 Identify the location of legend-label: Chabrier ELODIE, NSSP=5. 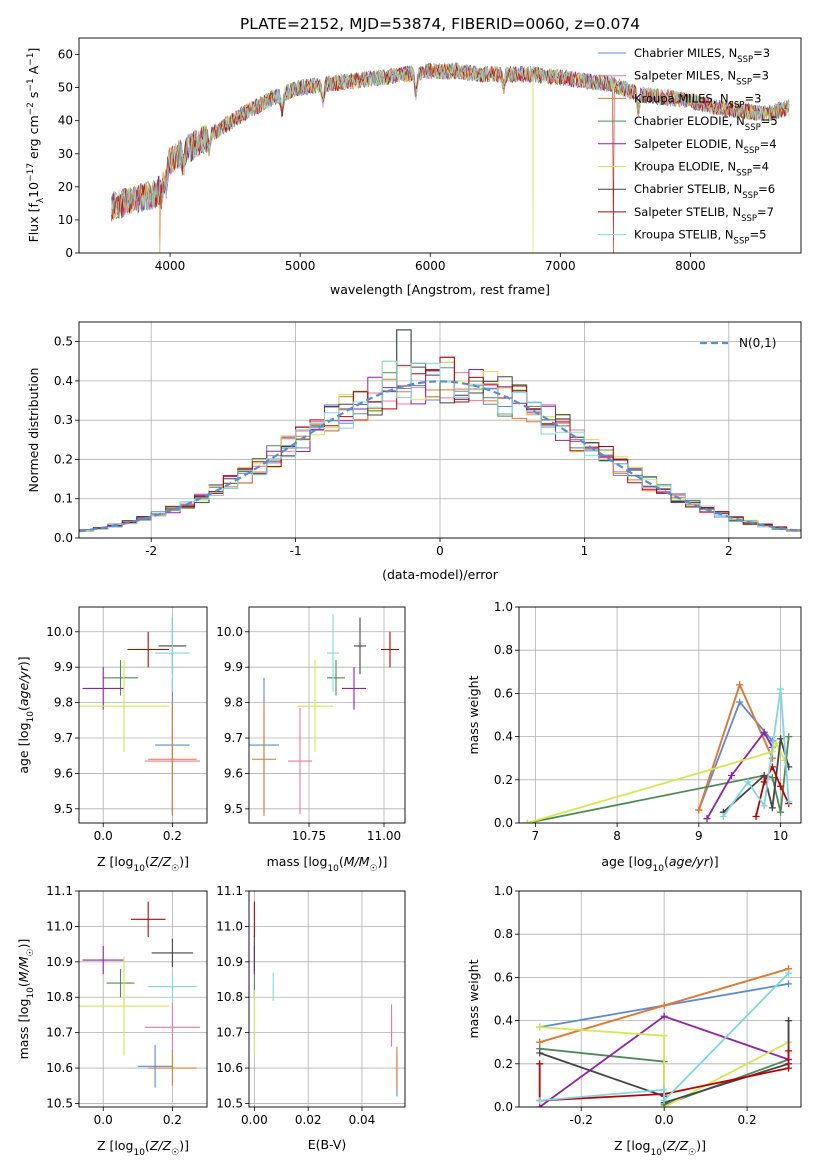
(706, 123).